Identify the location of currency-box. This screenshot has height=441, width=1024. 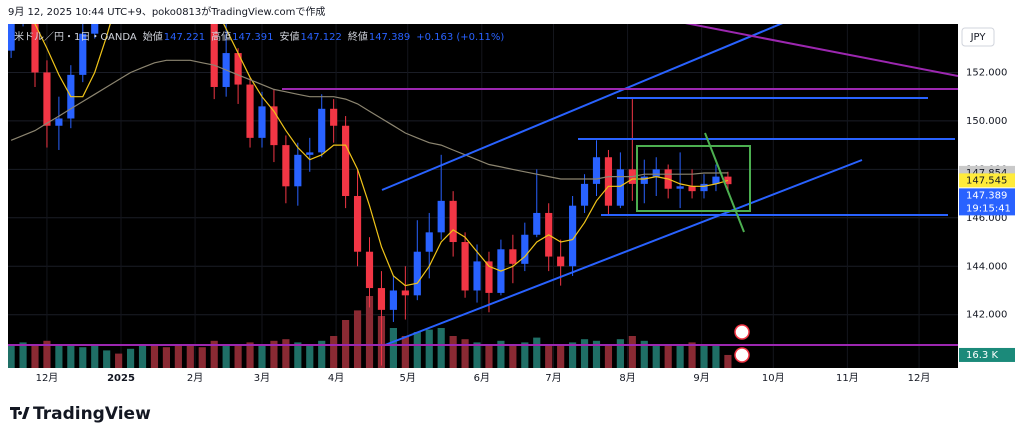
(978, 37).